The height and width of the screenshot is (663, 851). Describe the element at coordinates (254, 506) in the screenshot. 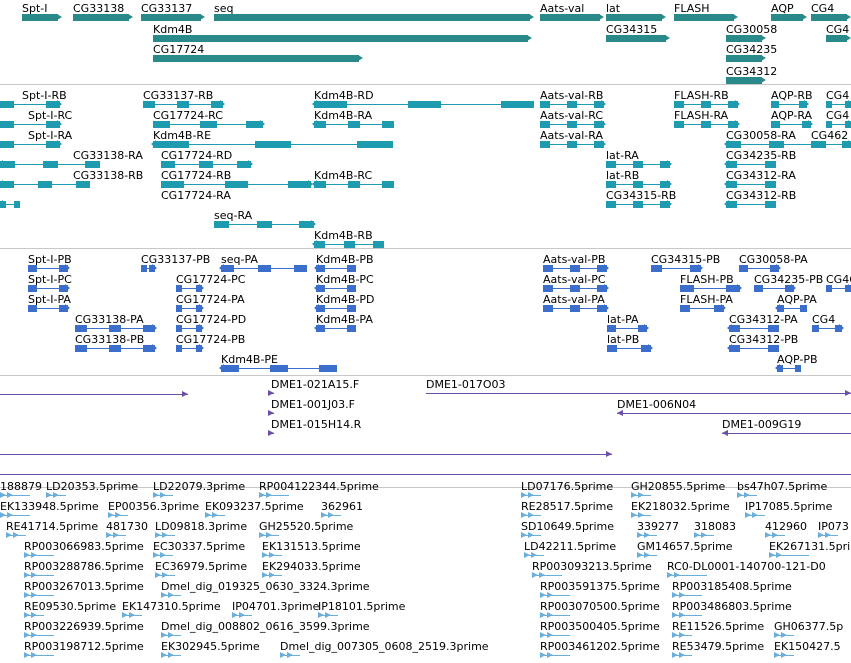

I see `ests-feature-label: EK093237.5prime` at that location.